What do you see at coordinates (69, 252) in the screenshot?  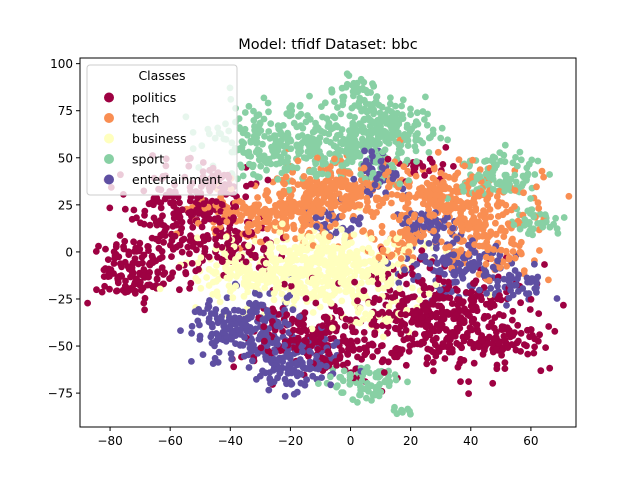 I see `y-tick-label: 0` at bounding box center [69, 252].